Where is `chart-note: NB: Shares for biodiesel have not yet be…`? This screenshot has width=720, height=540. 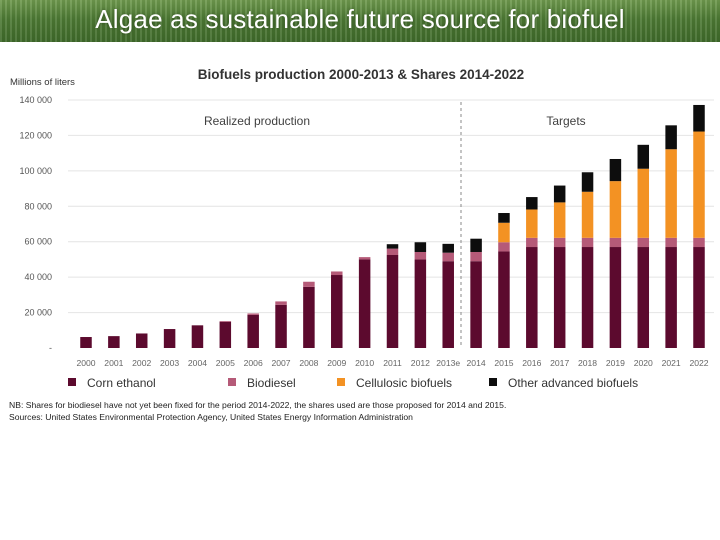 chart-note: NB: Shares for biodiesel have not yet be… is located at coordinates (257, 405).